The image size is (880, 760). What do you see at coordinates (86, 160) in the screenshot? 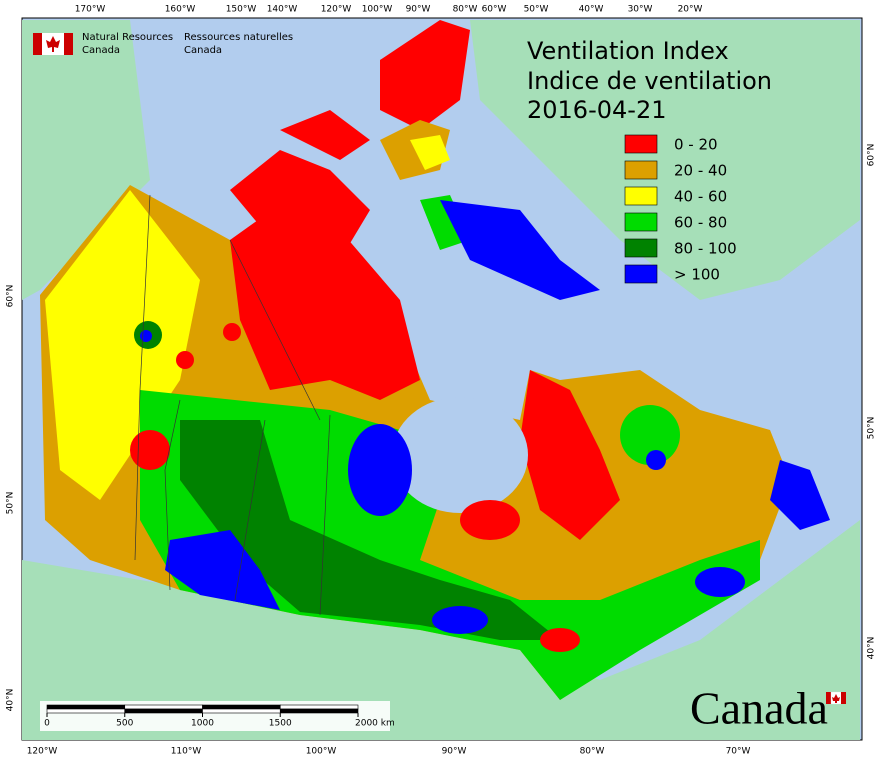
I see `alaska` at bounding box center [86, 160].